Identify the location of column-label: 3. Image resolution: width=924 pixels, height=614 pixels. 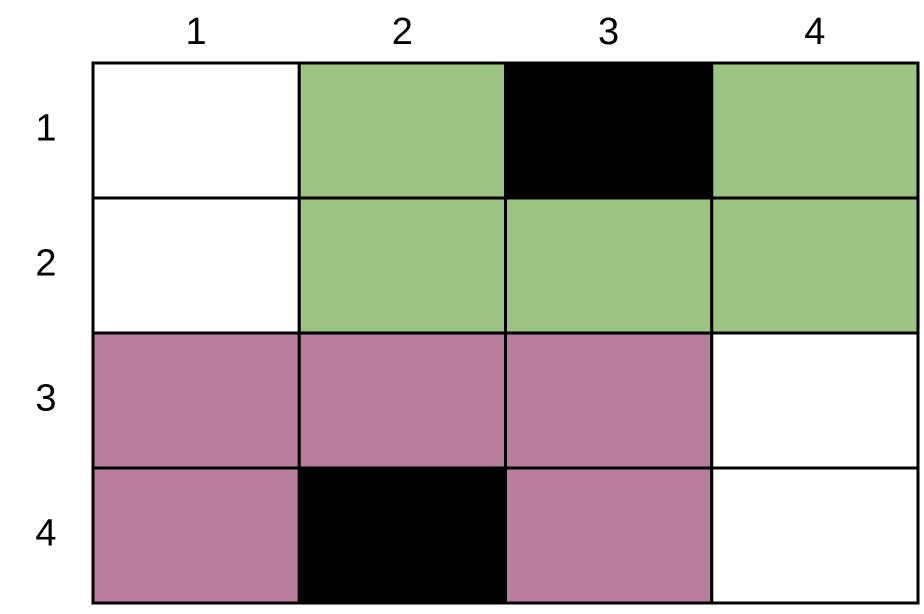
(608, 32).